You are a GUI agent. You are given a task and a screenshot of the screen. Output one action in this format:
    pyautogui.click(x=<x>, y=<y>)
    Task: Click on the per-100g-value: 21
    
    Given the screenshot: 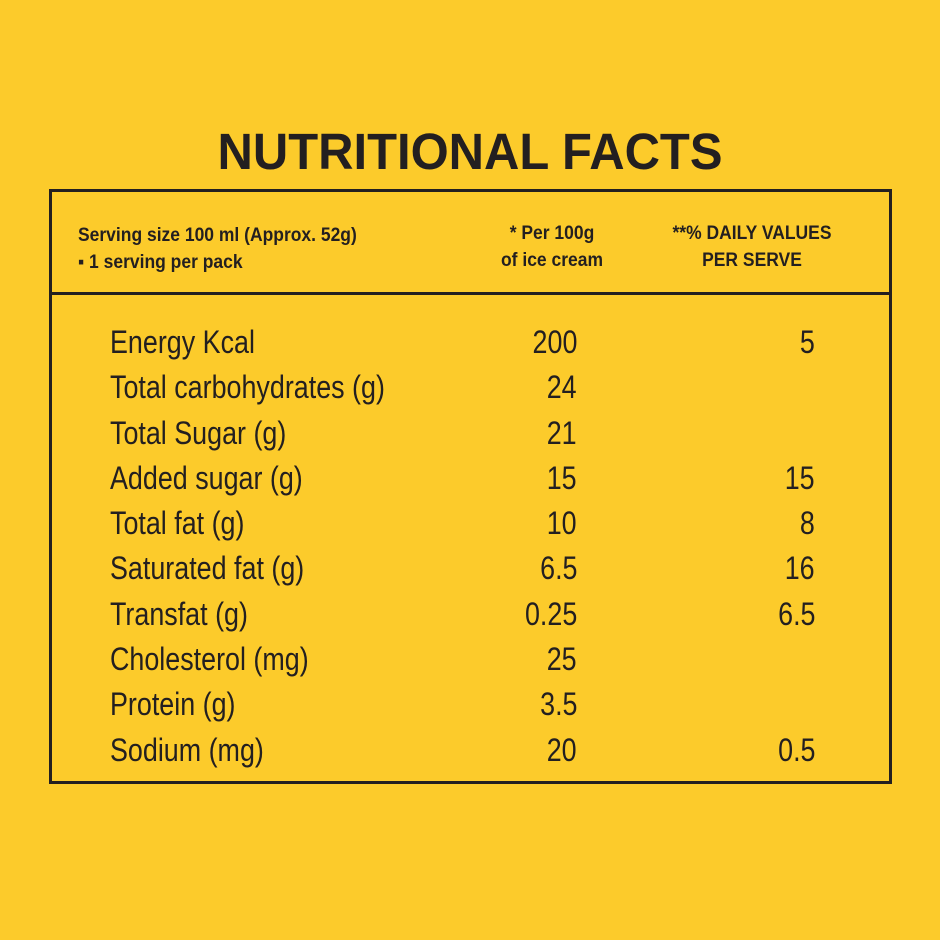 What is the action you would take?
    pyautogui.click(x=562, y=432)
    